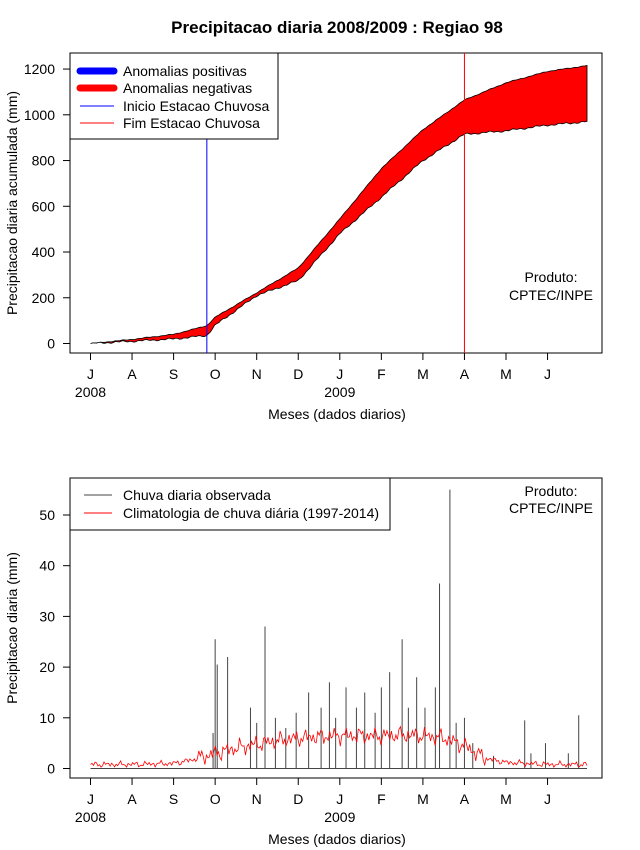 The width and height of the screenshot is (640, 850). What do you see at coordinates (47, 718) in the screenshot?
I see `y-tick-label-10: 10` at bounding box center [47, 718].